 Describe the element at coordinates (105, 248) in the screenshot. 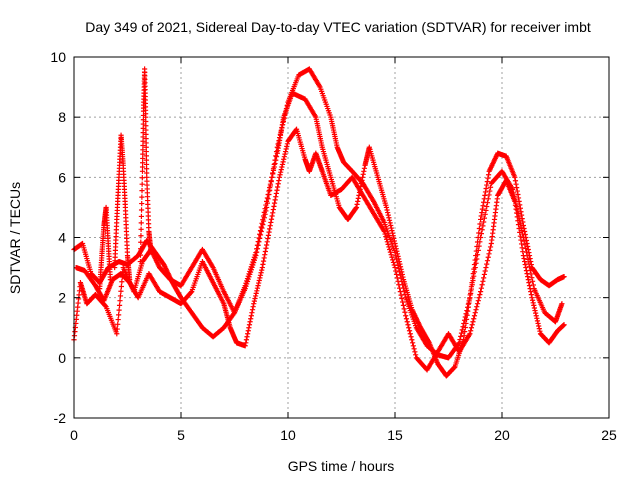

I see `series-spike-1h` at that location.